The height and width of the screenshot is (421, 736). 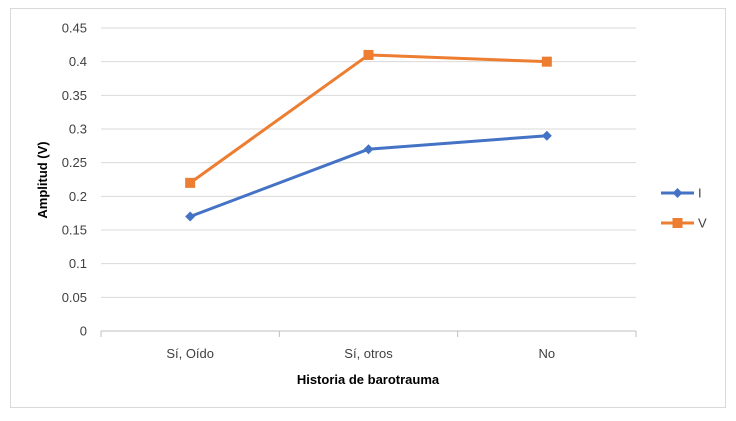 What do you see at coordinates (368, 379) in the screenshot?
I see `x-axis-title: Historia de barotrauma` at bounding box center [368, 379].